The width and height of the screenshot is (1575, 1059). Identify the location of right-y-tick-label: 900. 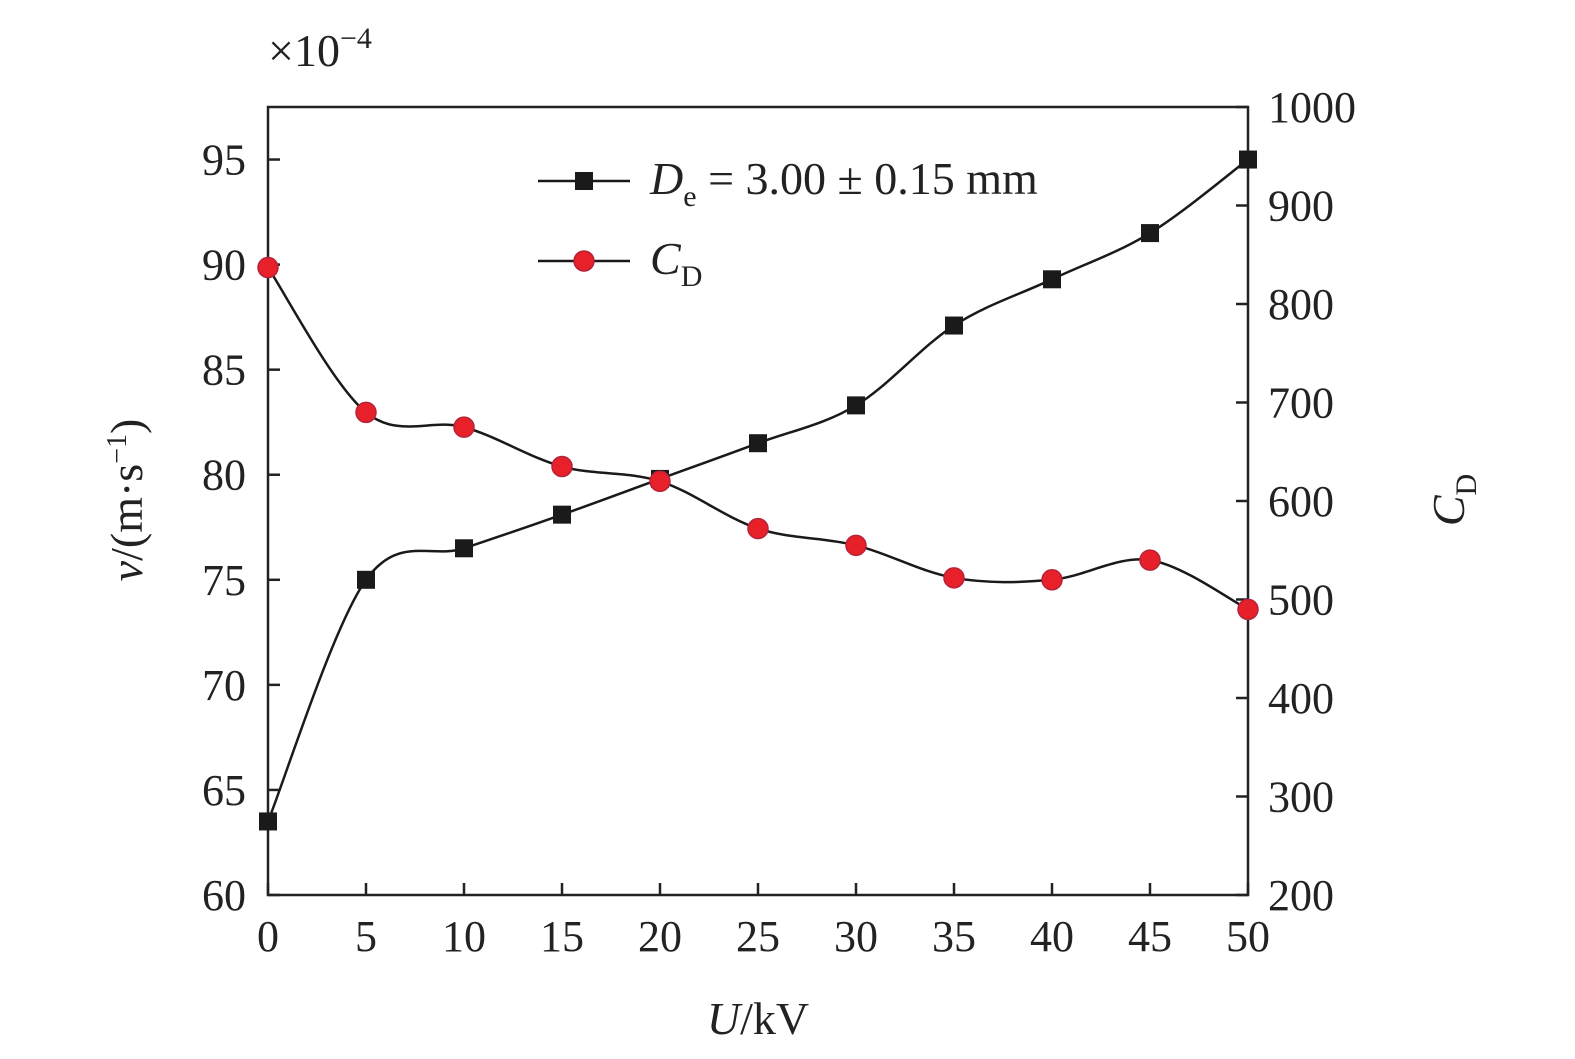
(1301, 206).